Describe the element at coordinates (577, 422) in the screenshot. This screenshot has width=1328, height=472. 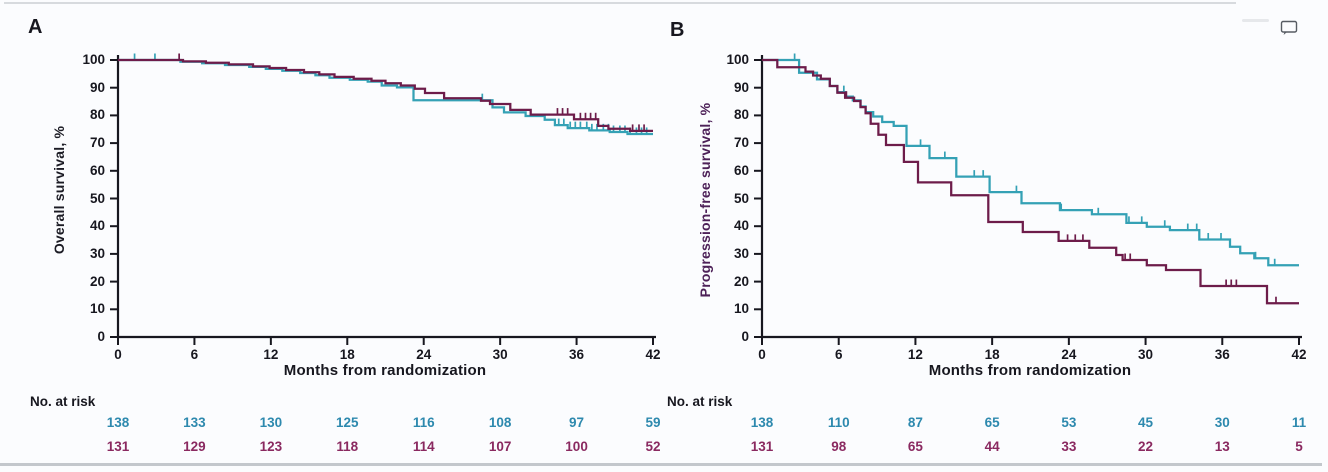
I see `risk-value: 97` at that location.